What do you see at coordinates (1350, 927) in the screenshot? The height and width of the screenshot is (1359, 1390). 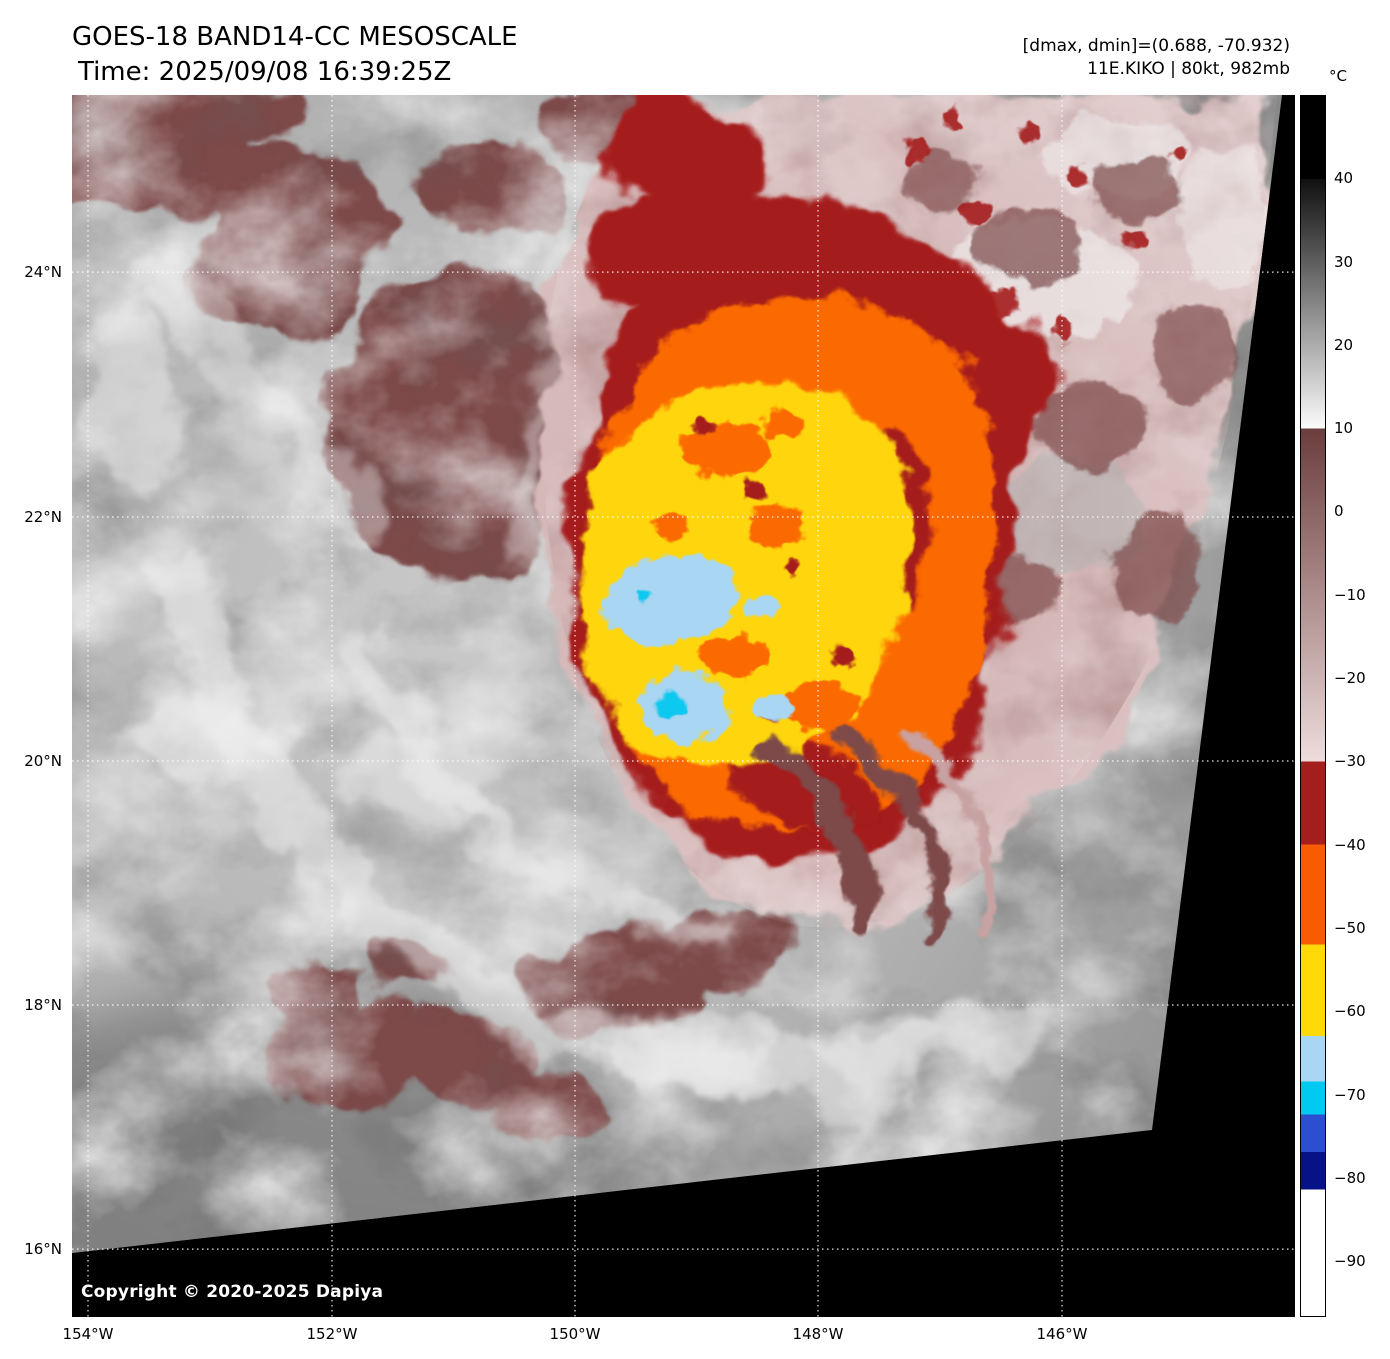 I see `colorbar-tick-label: −50` at bounding box center [1350, 927].